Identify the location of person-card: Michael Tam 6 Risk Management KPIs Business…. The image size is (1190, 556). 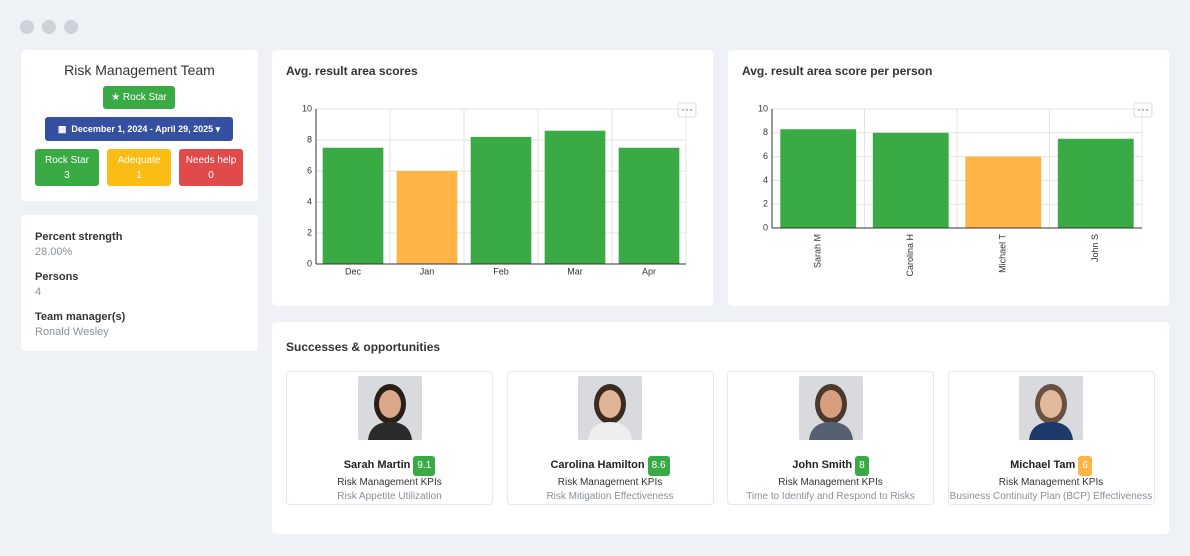
(1051, 438).